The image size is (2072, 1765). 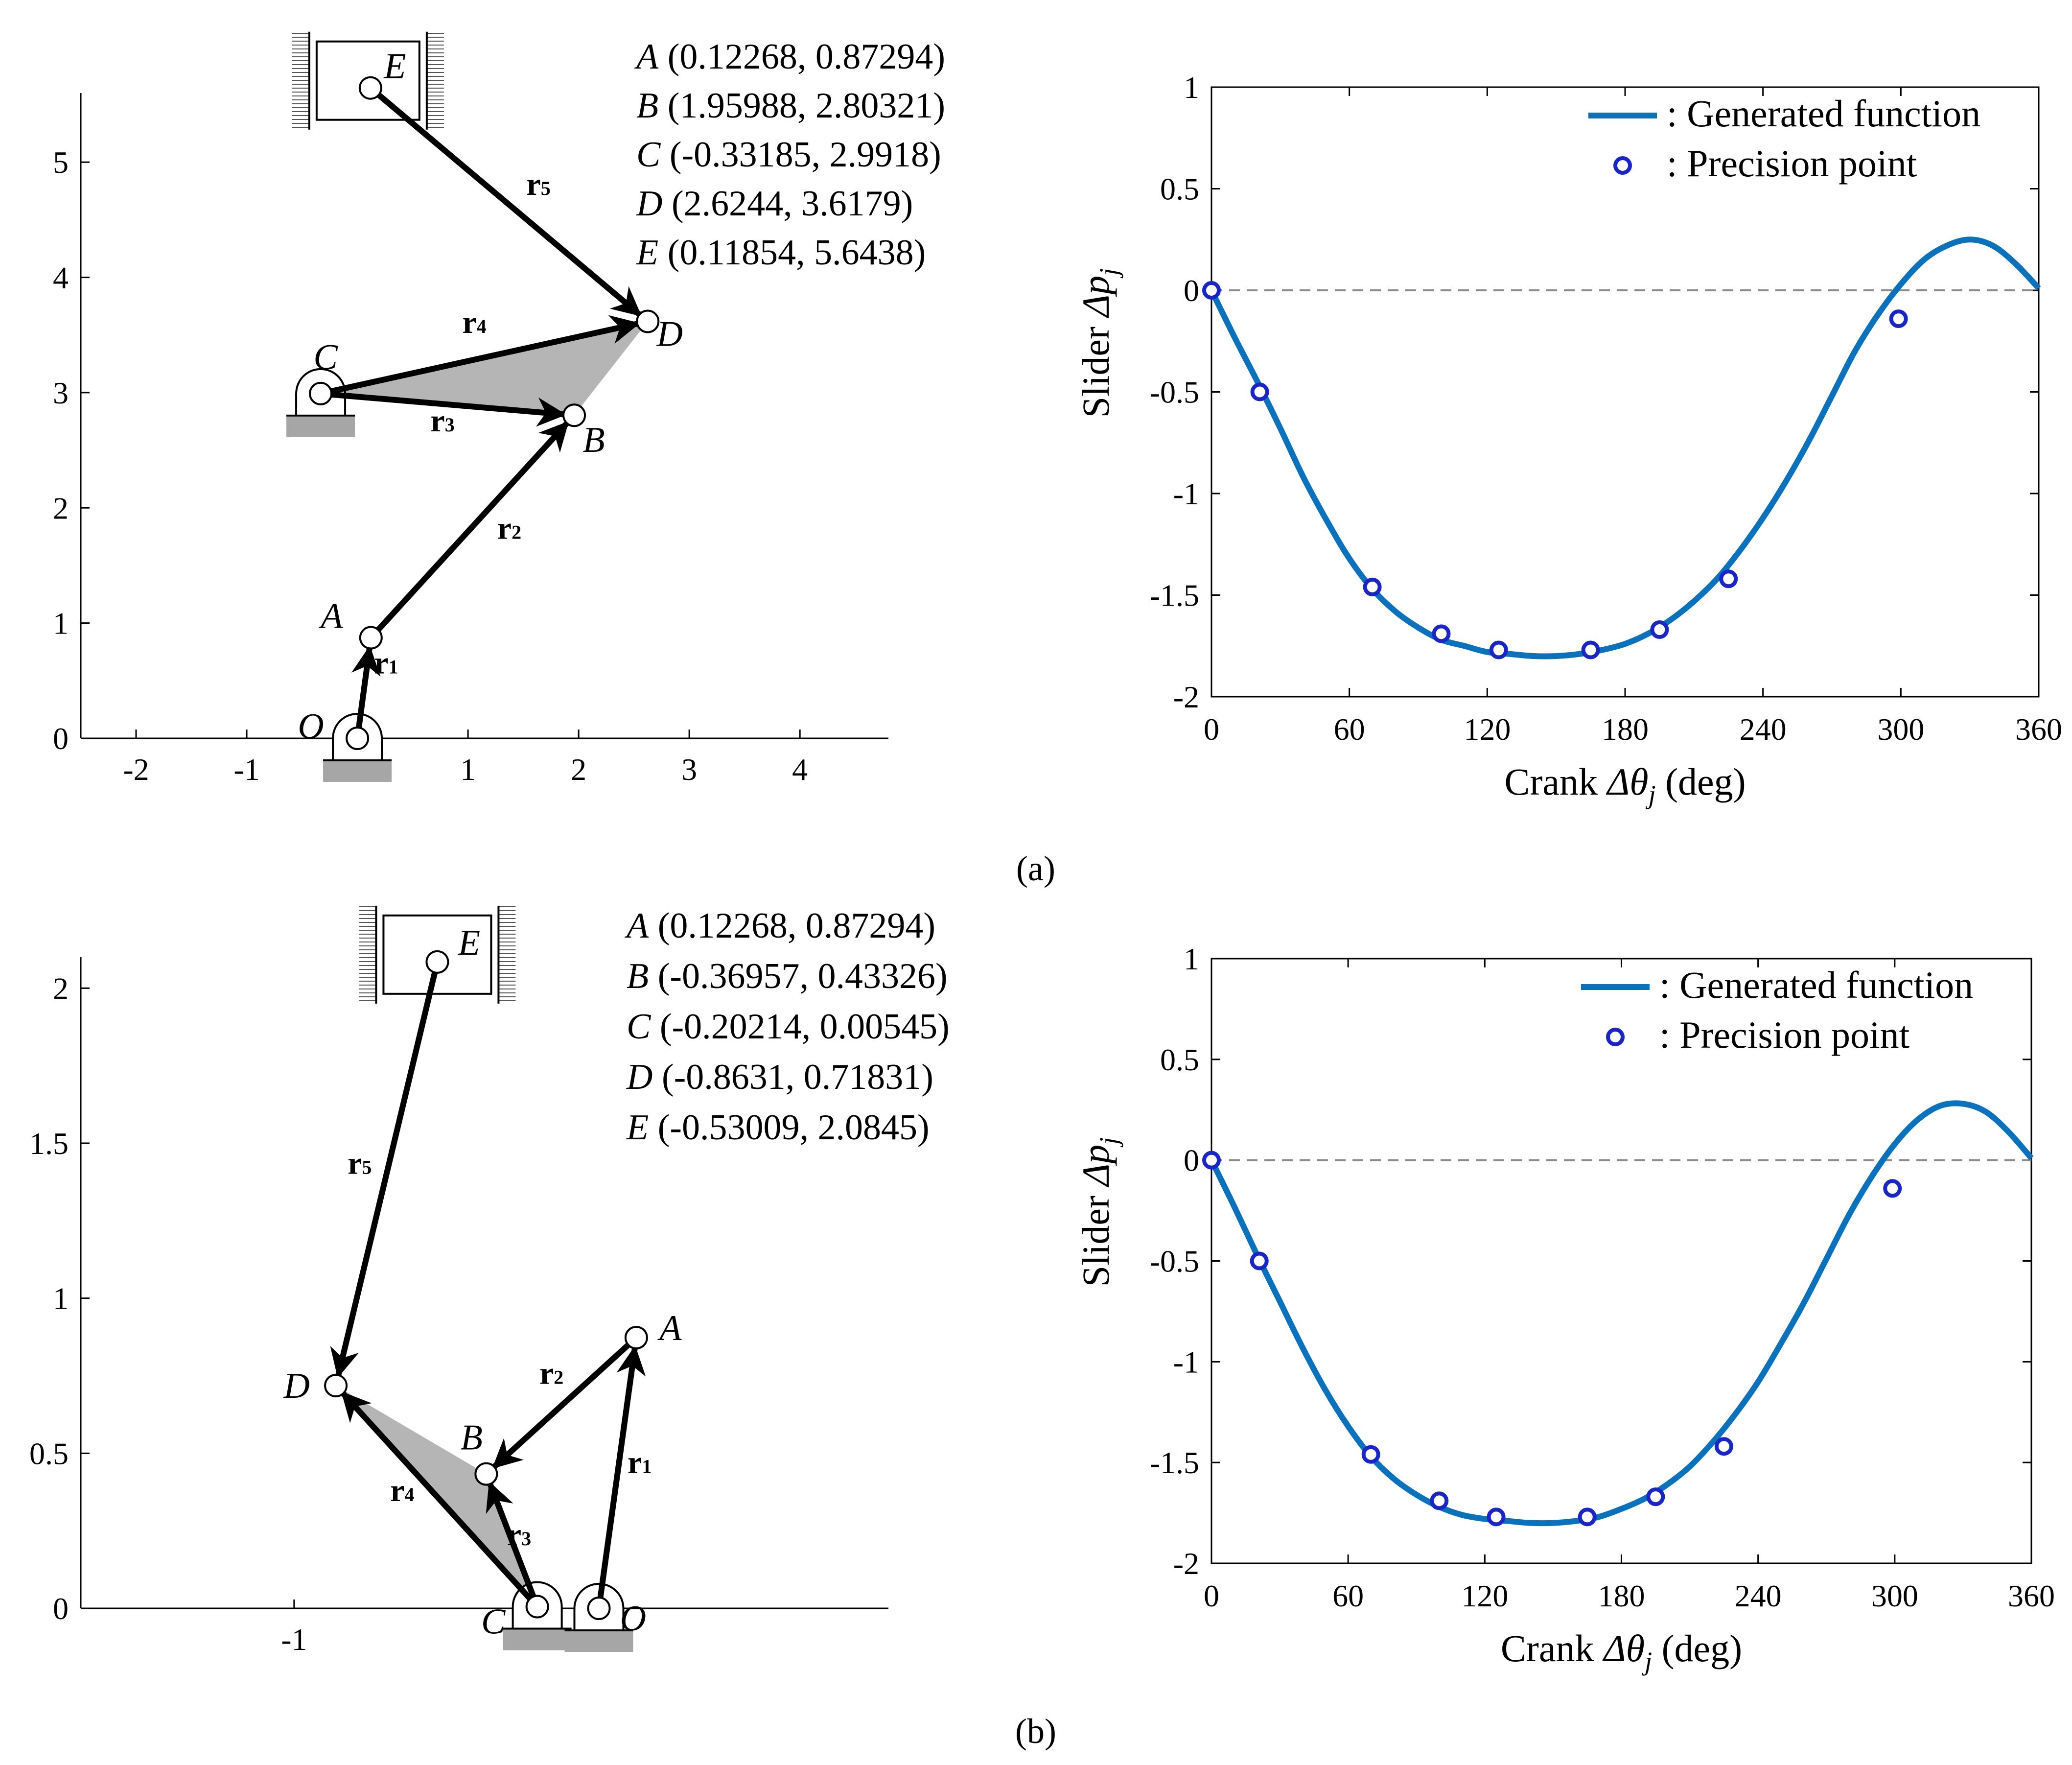 What do you see at coordinates (442, 421) in the screenshot?
I see `vector-label-r3: r3` at bounding box center [442, 421].